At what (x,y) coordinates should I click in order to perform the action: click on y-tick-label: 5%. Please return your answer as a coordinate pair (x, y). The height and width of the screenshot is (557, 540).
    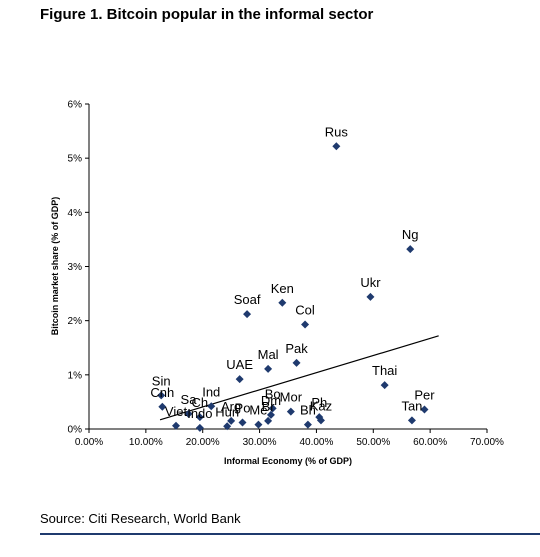
    Looking at the image, I should click on (75, 159).